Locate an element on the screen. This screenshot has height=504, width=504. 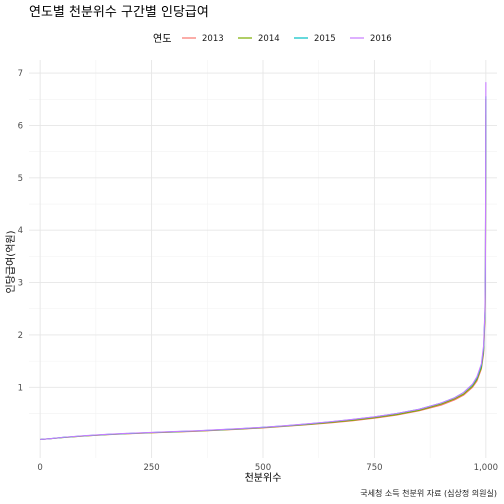
x-axis-title: 천분위수 is located at coordinates (263, 477).